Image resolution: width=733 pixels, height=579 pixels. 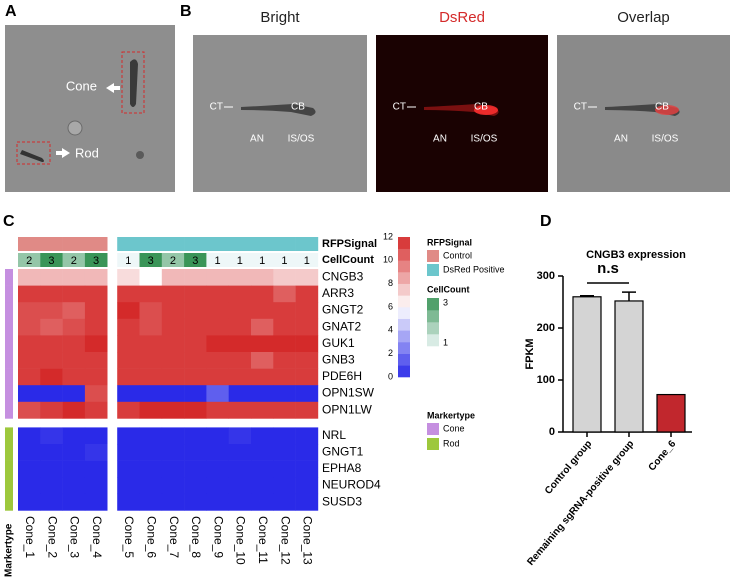 I want to click on cellcount-label: 3, so click(x=51, y=261).